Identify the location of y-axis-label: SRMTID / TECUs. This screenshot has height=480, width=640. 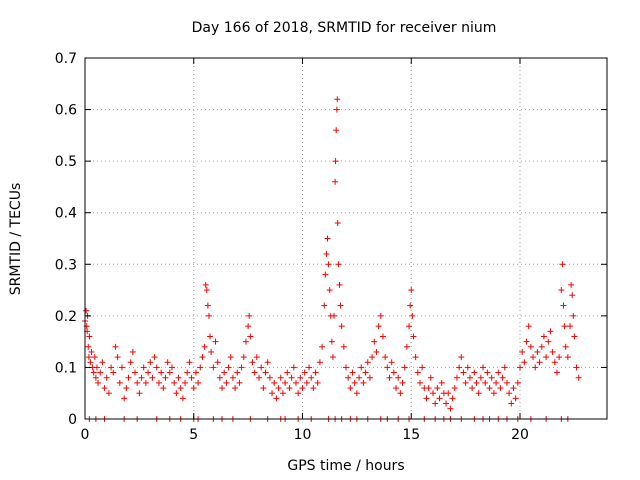
(16, 239).